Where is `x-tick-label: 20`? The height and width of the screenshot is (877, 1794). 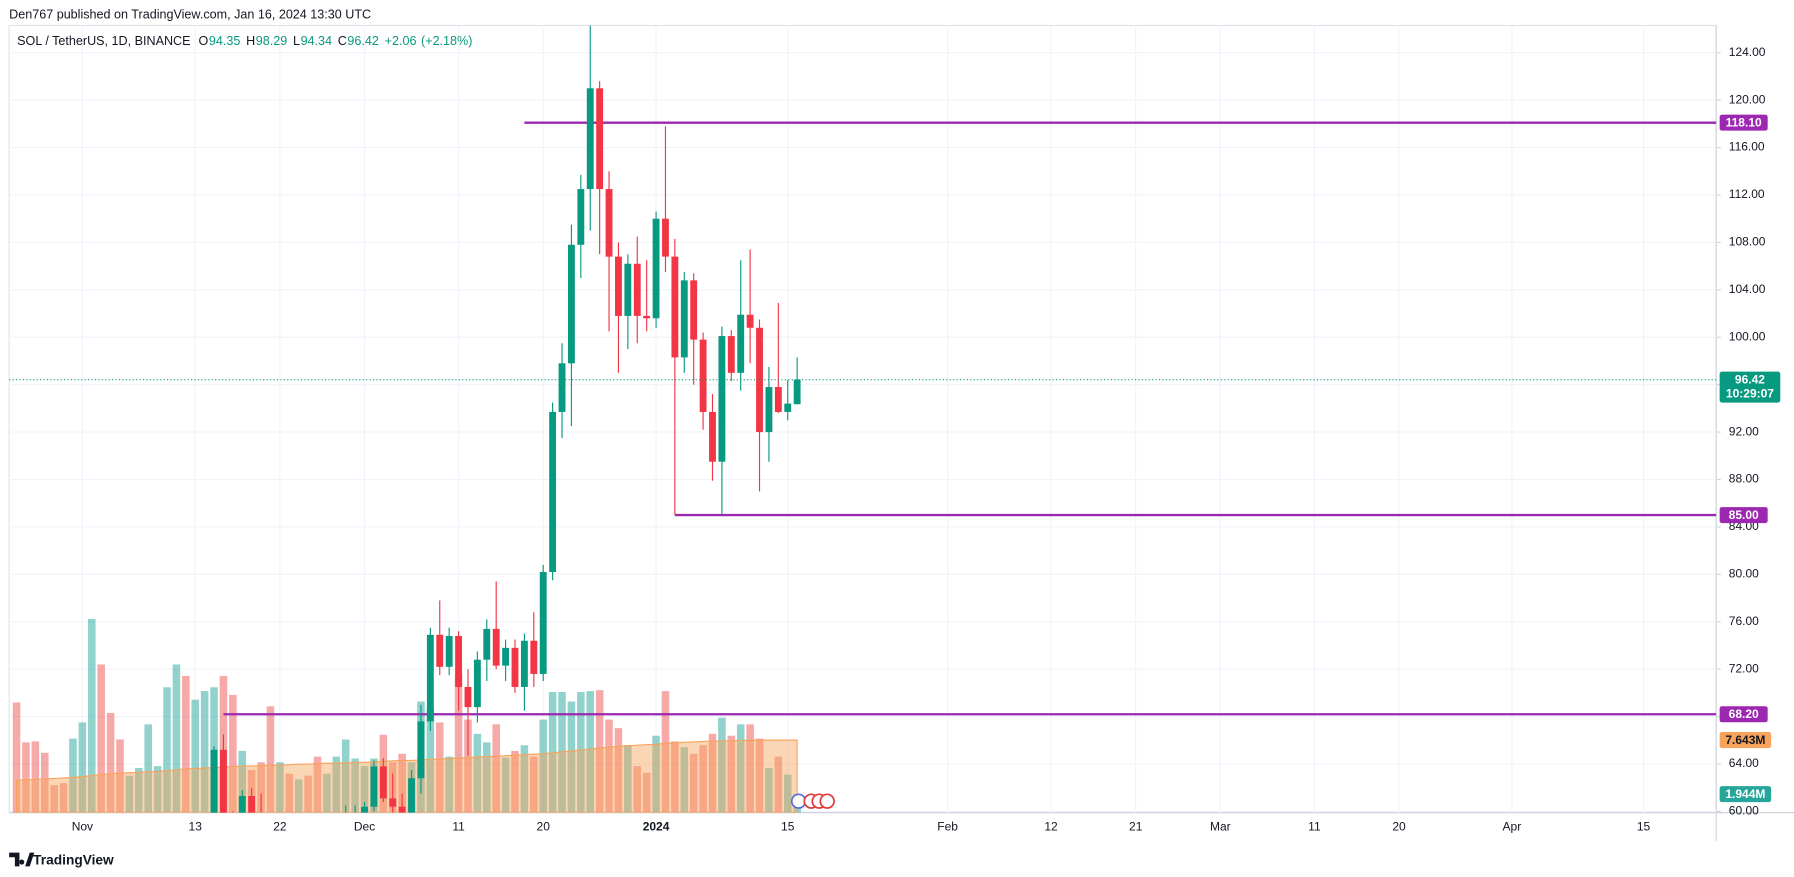 x-tick-label: 20 is located at coordinates (544, 827).